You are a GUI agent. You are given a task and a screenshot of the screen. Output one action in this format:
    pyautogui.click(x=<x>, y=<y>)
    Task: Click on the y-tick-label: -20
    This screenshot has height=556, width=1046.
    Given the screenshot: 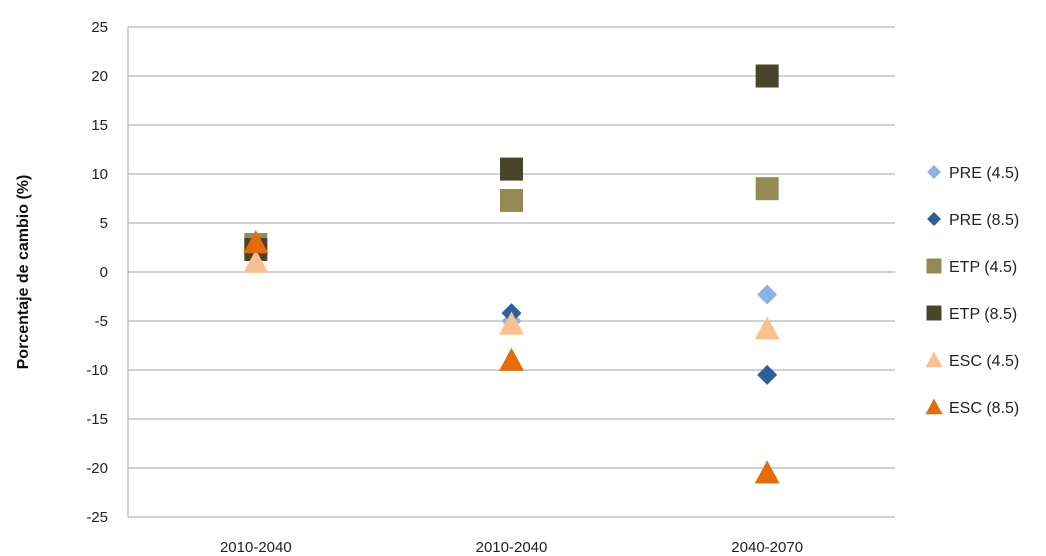 What is the action you would take?
    pyautogui.click(x=97, y=468)
    